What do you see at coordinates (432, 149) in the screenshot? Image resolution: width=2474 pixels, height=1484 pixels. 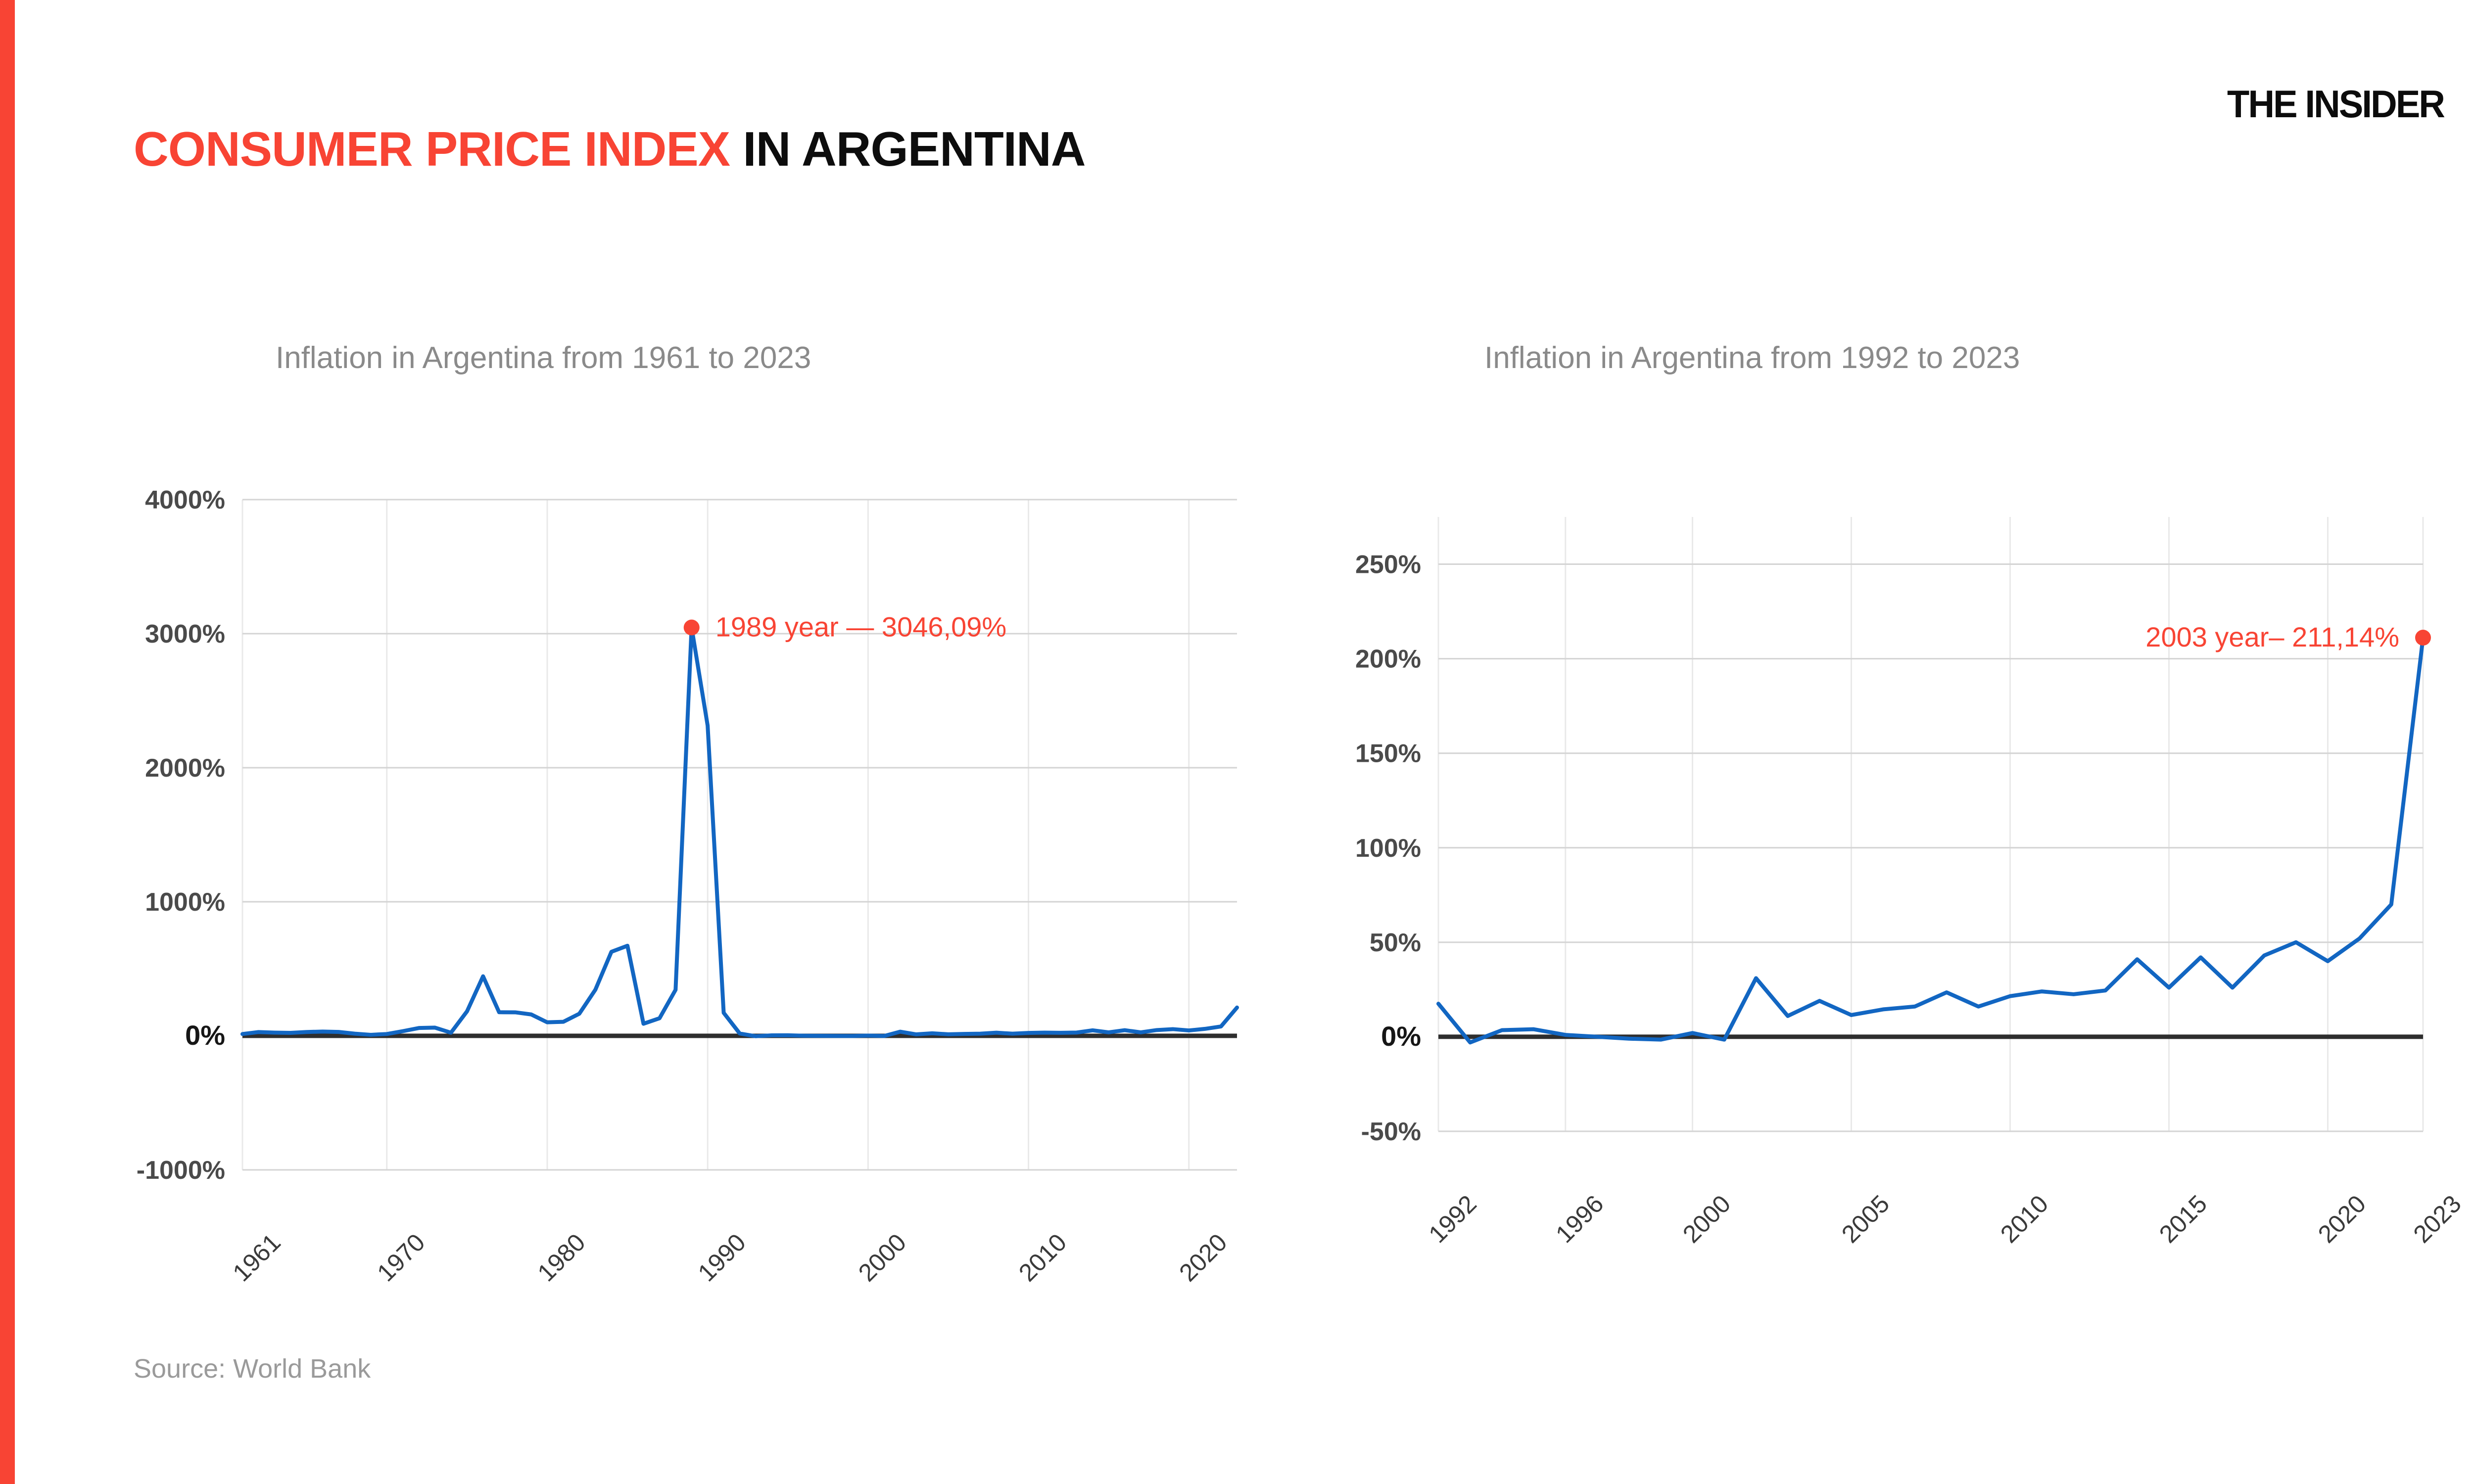 I see `page-title-highlight: CONSUMER PRICE INDEX` at bounding box center [432, 149].